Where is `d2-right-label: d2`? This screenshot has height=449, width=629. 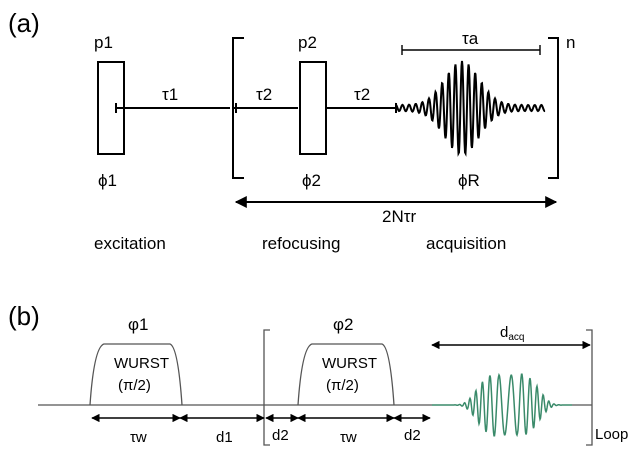
d2-right-label: d2 is located at coordinates (412, 435).